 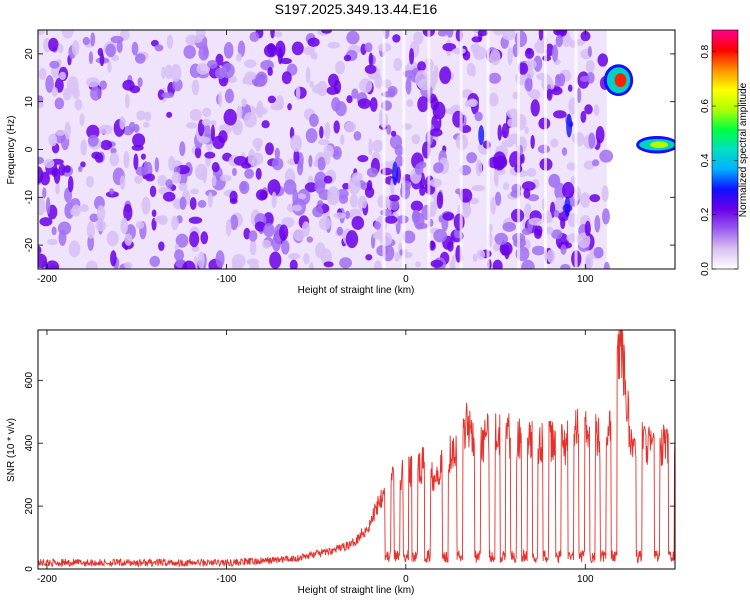 I want to click on x-tick-label: -200, so click(x=47, y=579).